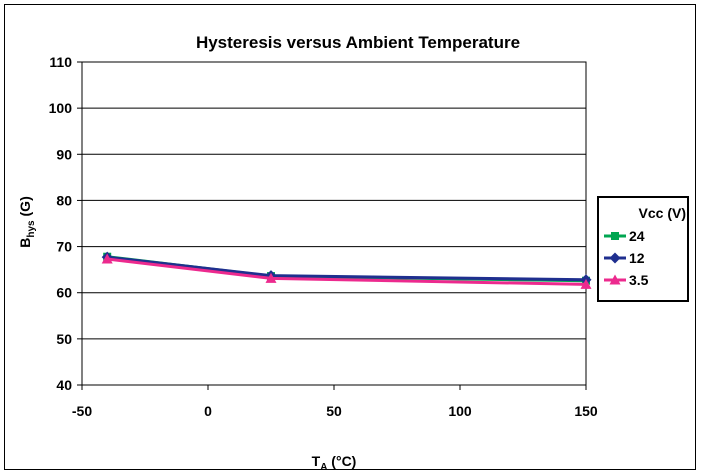  I want to click on legend-item-12: 12, so click(624, 258).